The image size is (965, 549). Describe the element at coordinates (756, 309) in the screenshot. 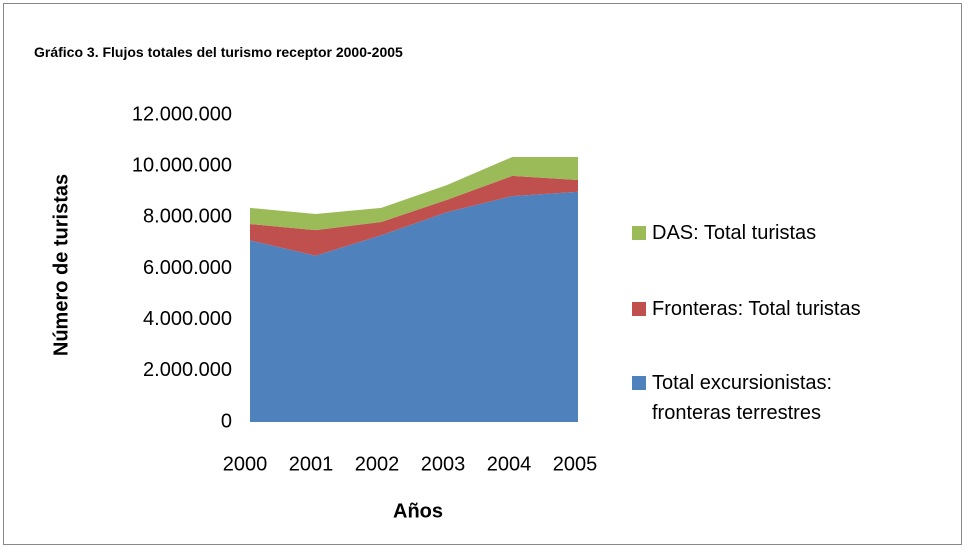

I see `legend-label: Fronteras: Total turistas` at that location.